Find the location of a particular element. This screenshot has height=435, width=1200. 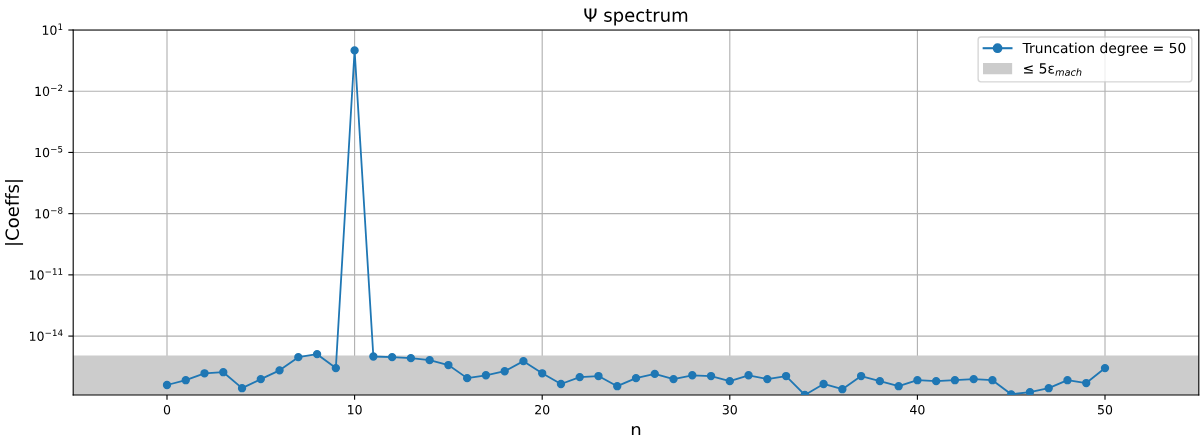

y-tick-label: 10$^{−11}$ is located at coordinates (46, 274).